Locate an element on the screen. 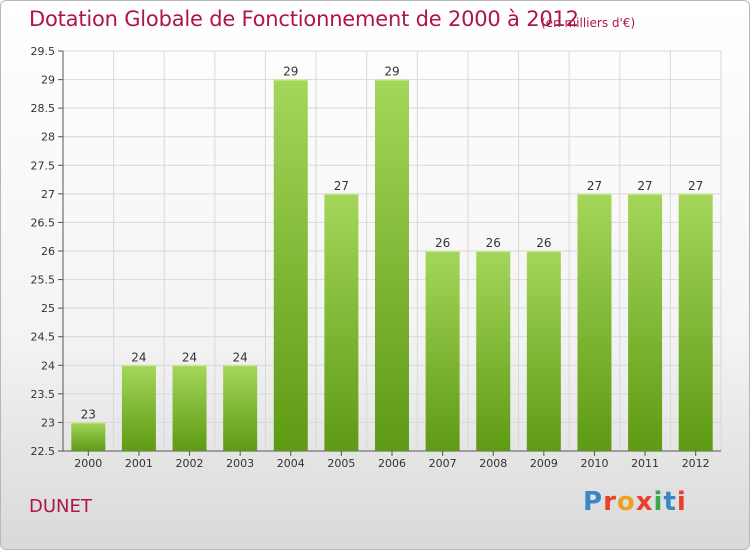  y-tick-label: 29 is located at coordinates (48, 80).